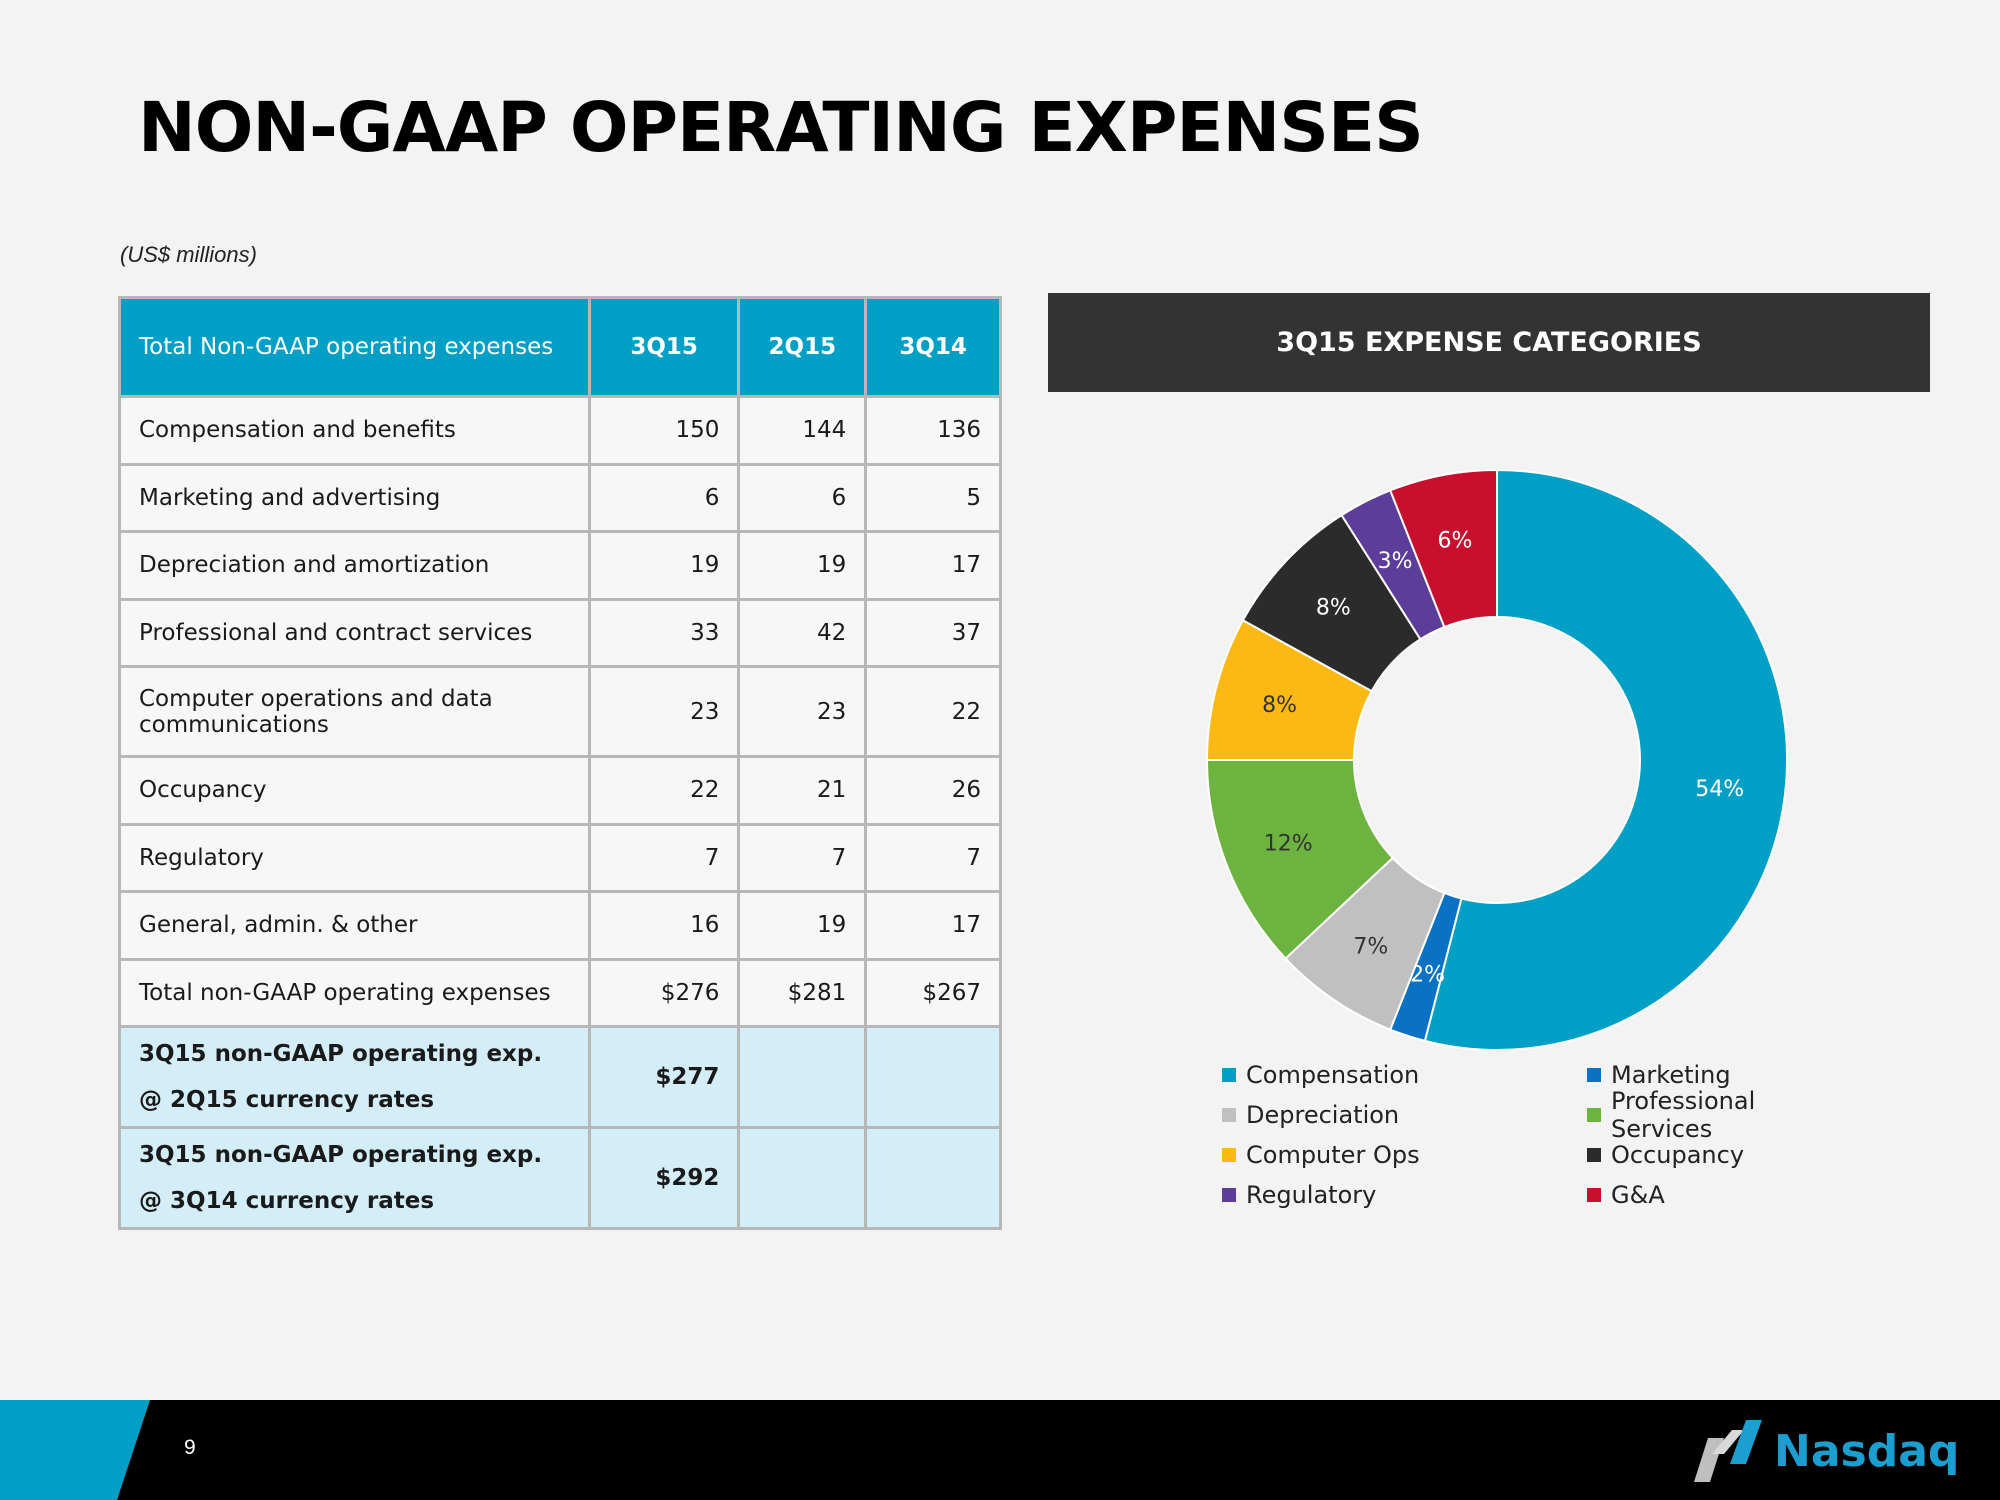 This screenshot has width=2000, height=1500. I want to click on table-row: Compensation and benefits 150 144 136, so click(560, 430).